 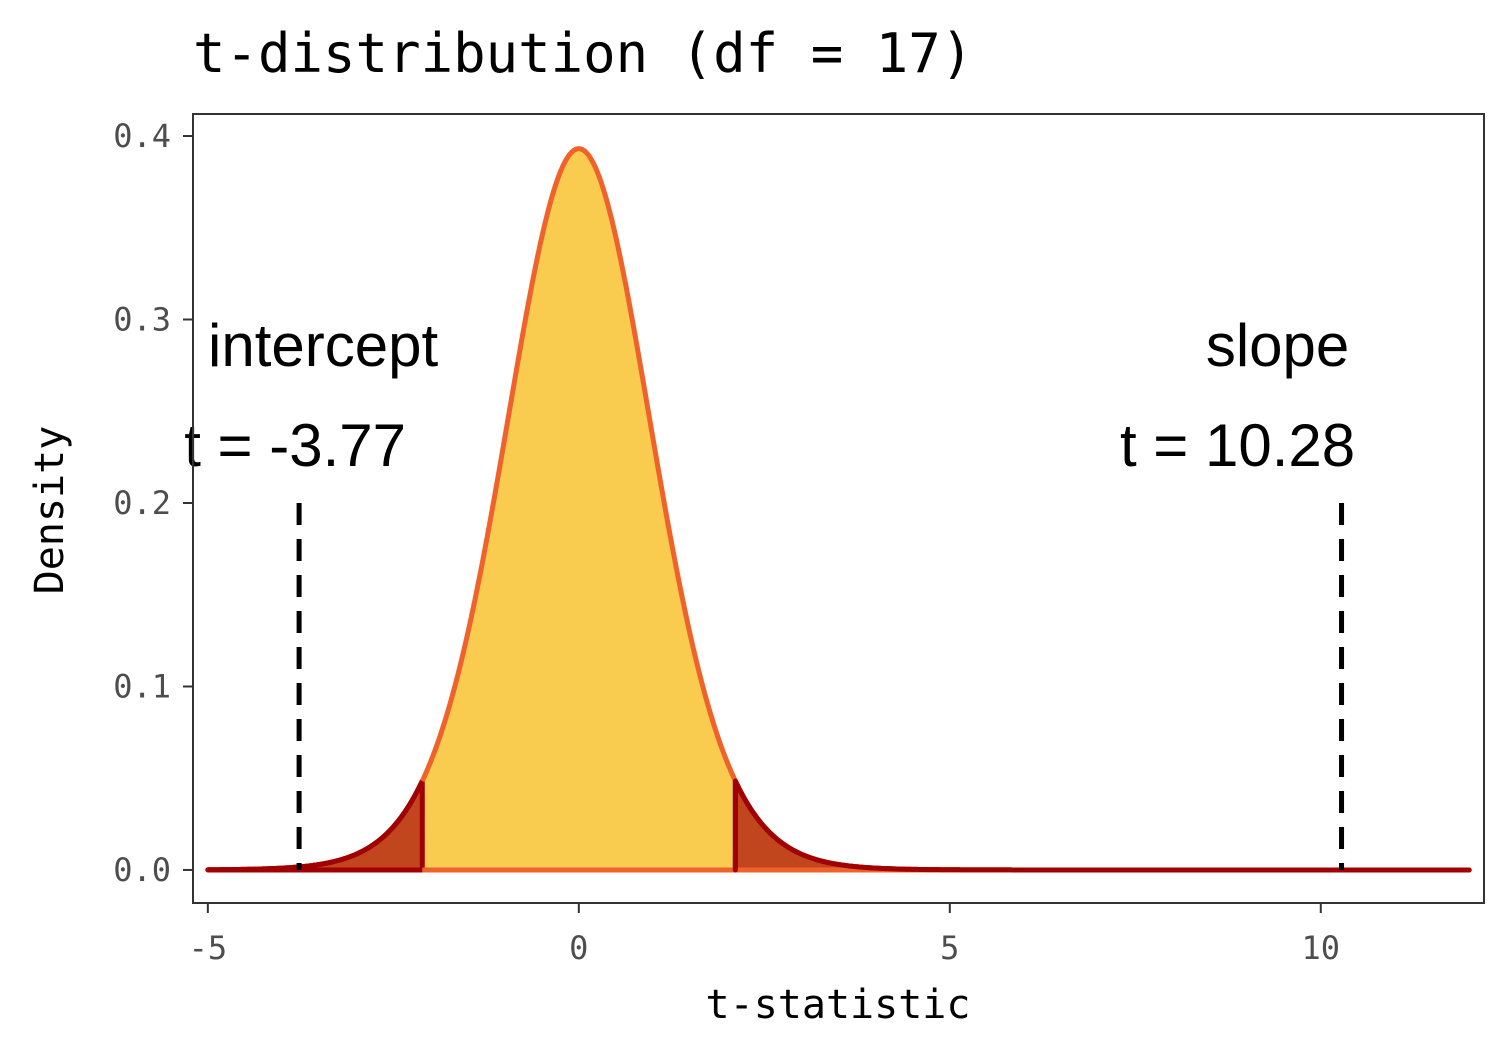 What do you see at coordinates (142, 503) in the screenshot?
I see `y-tick-label: 0.2` at bounding box center [142, 503].